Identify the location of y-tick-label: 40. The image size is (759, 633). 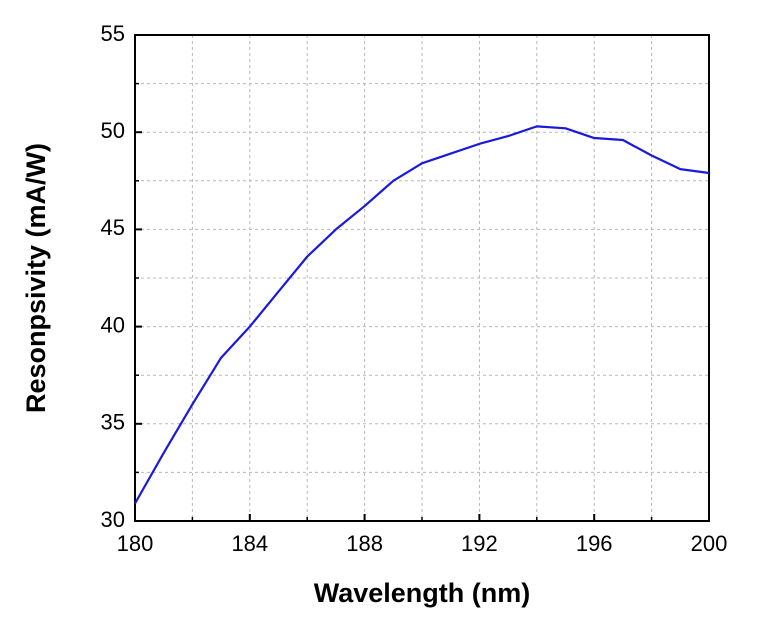
(113, 324).